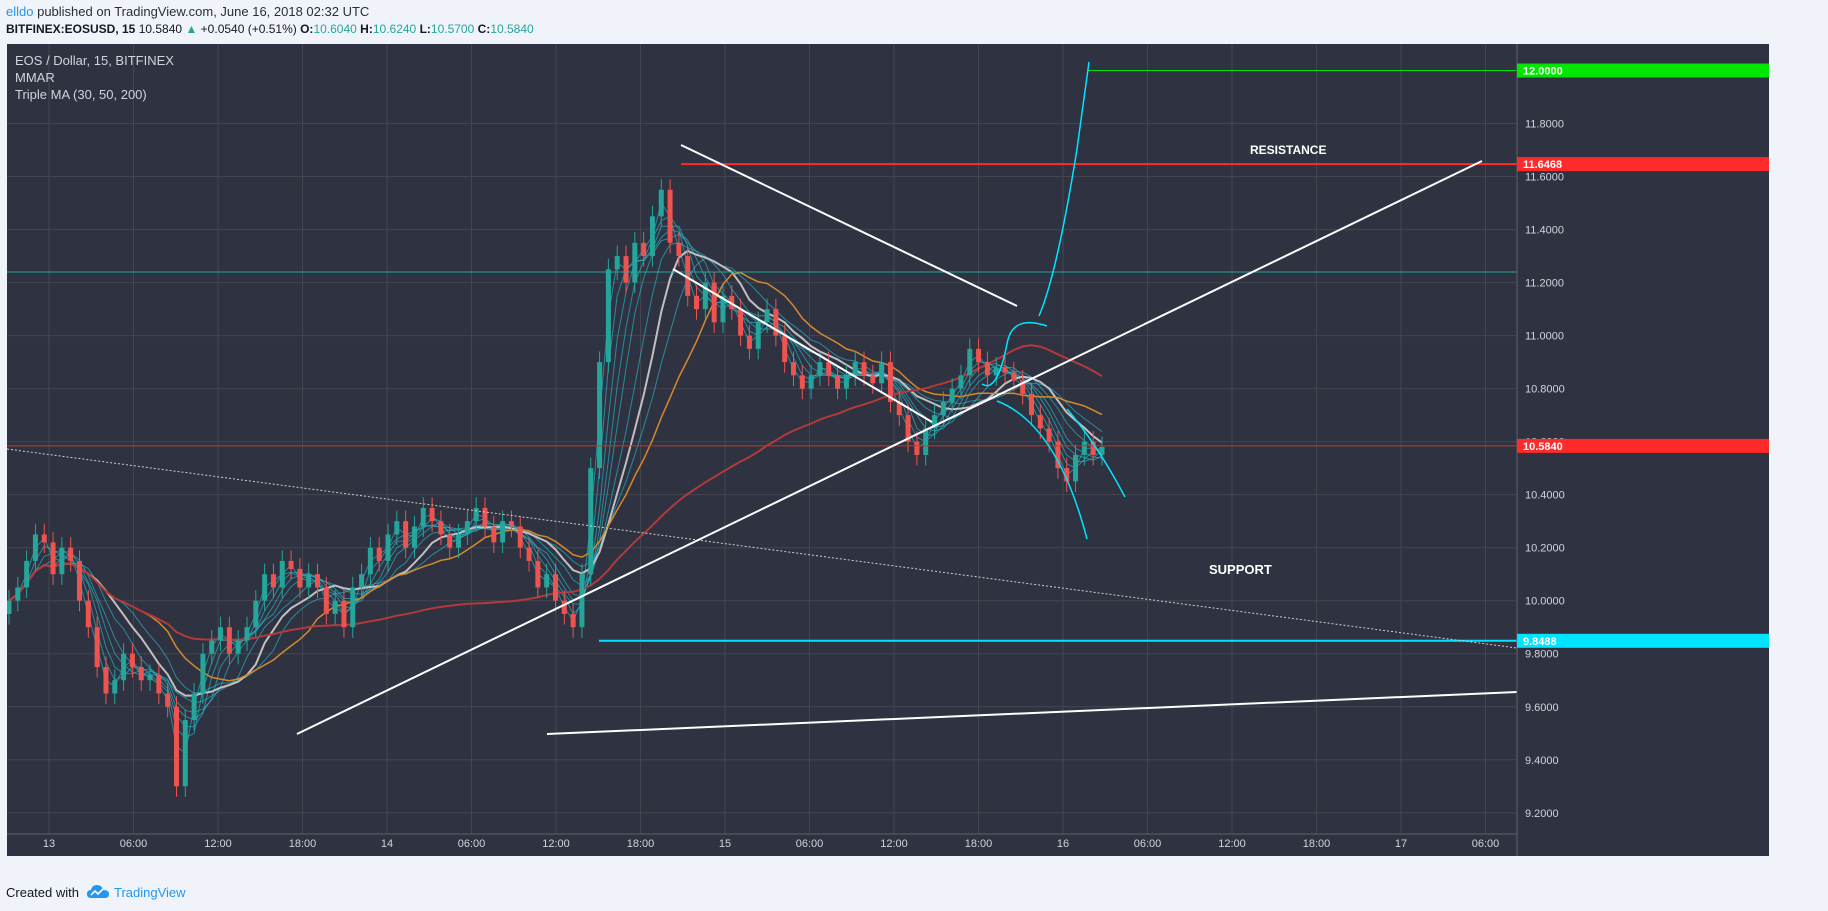  What do you see at coordinates (1544, 337) in the screenshot?
I see `y-tick-label: 11.0000` at bounding box center [1544, 337].